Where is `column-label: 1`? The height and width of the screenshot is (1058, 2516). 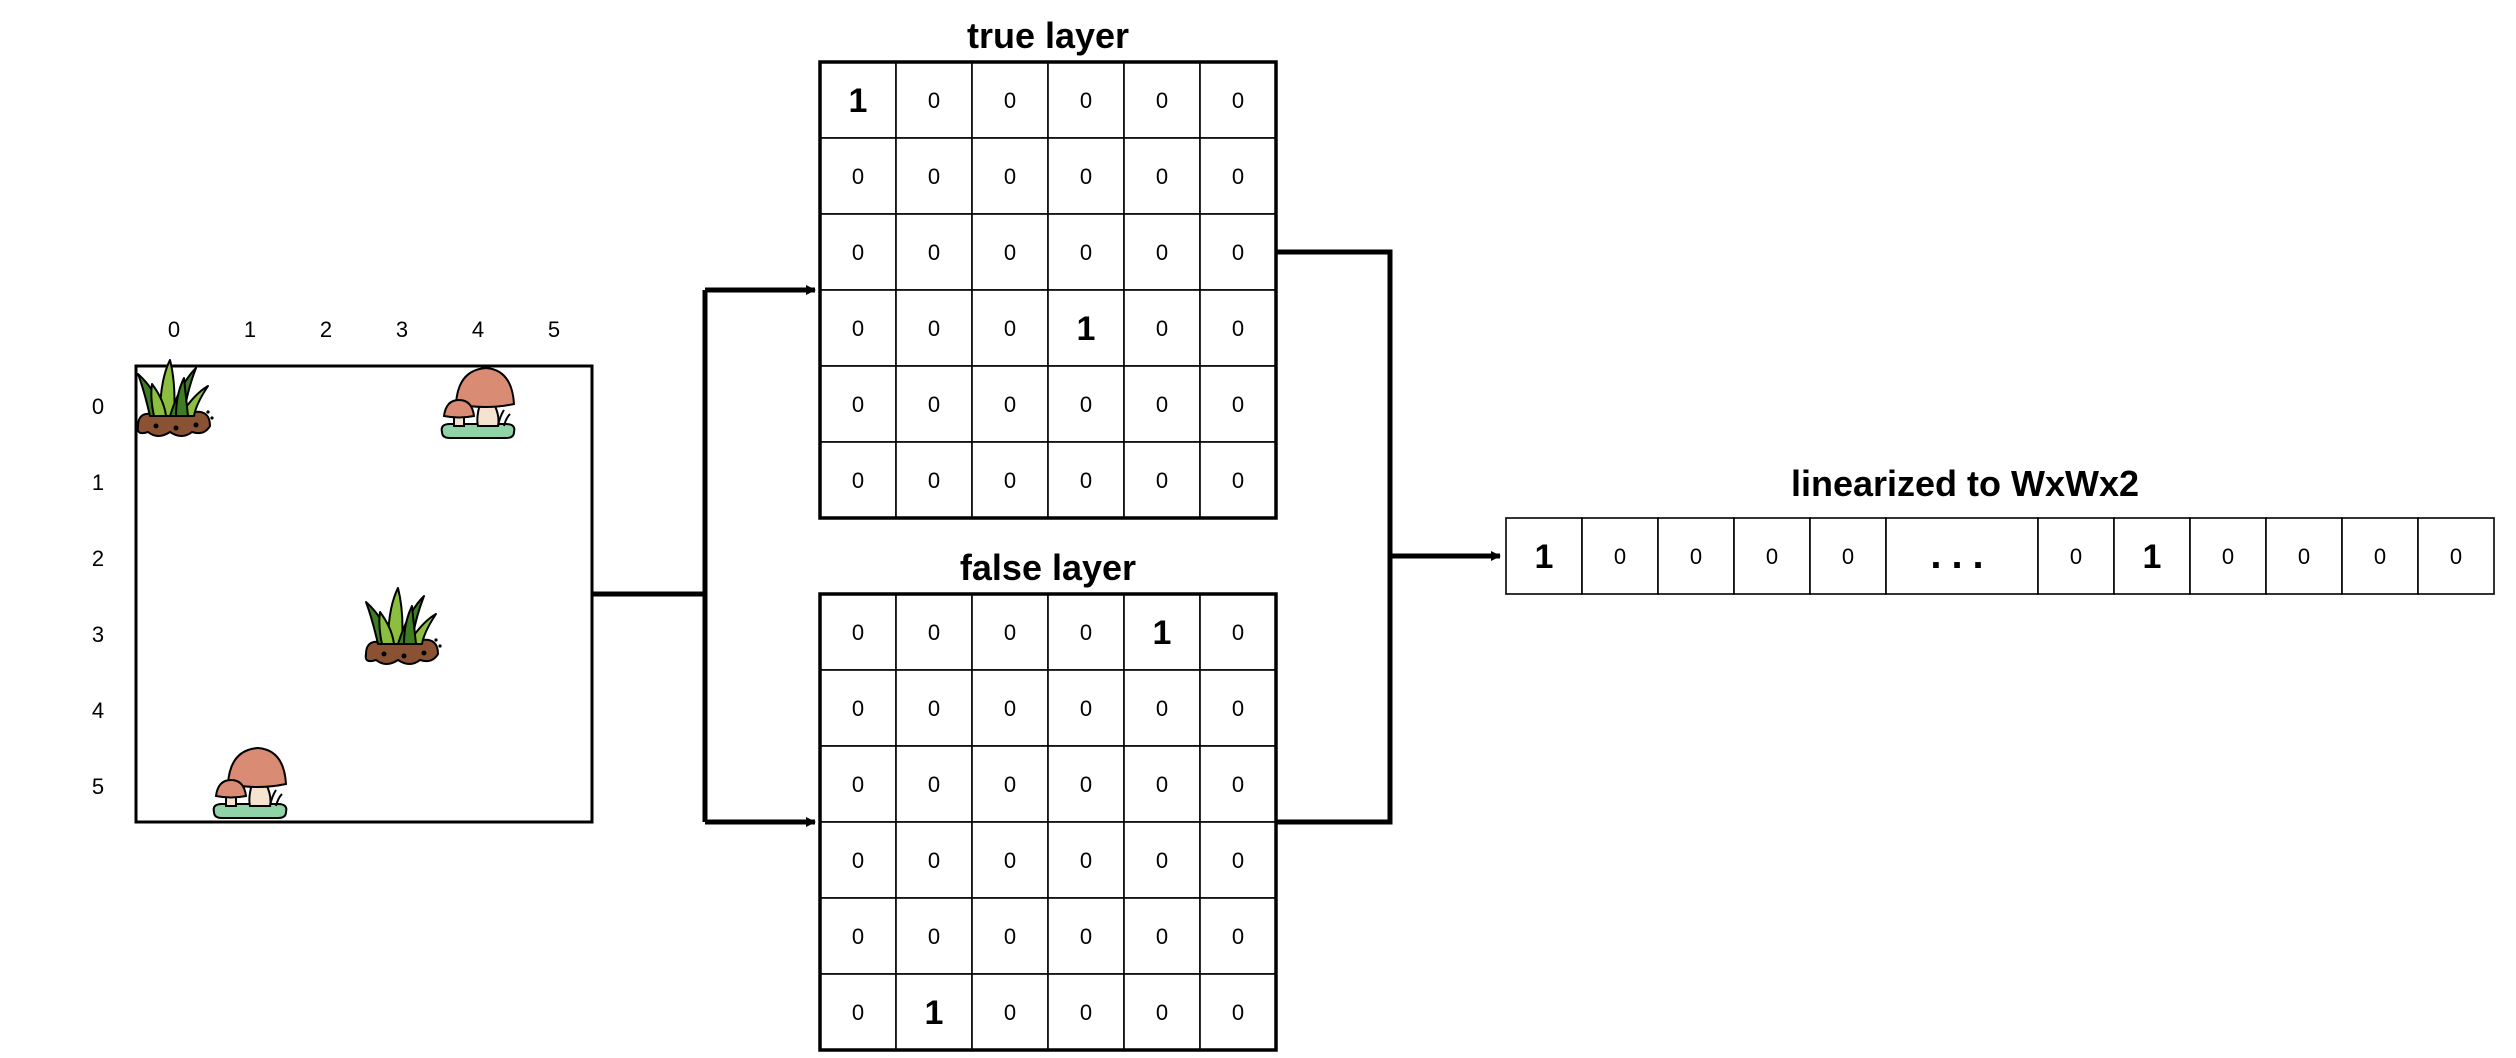
column-label: 1 is located at coordinates (250, 329).